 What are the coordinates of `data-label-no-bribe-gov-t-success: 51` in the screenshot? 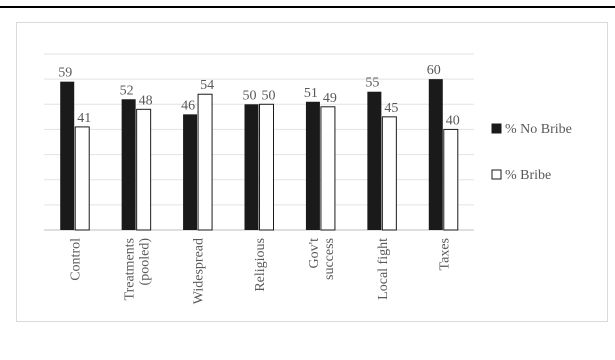 It's located at (311, 93).